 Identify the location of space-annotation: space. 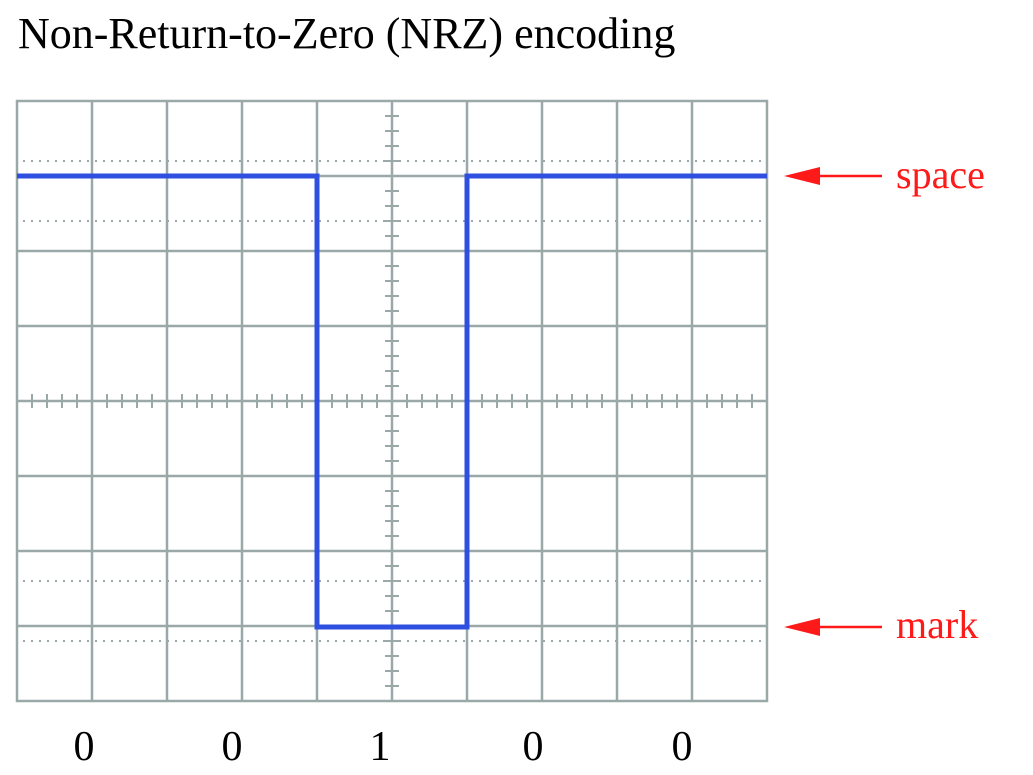
(884, 174).